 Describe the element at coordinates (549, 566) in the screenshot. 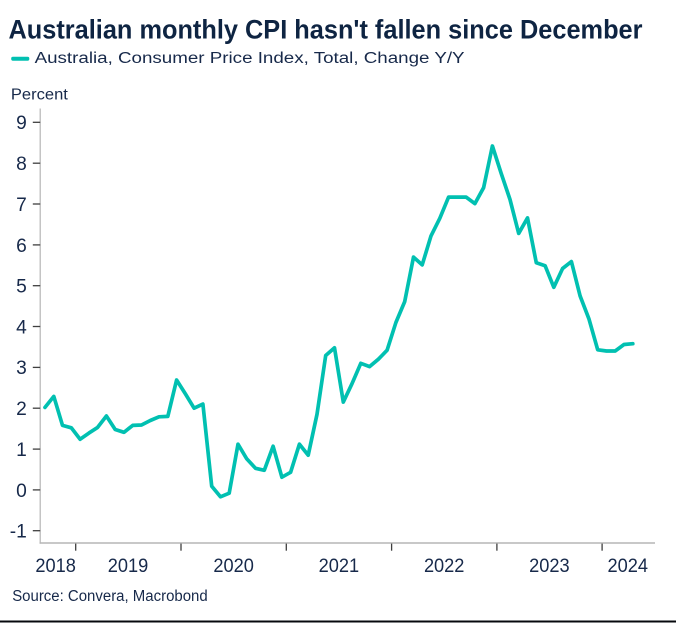

I see `svg-text: 2023` at that location.